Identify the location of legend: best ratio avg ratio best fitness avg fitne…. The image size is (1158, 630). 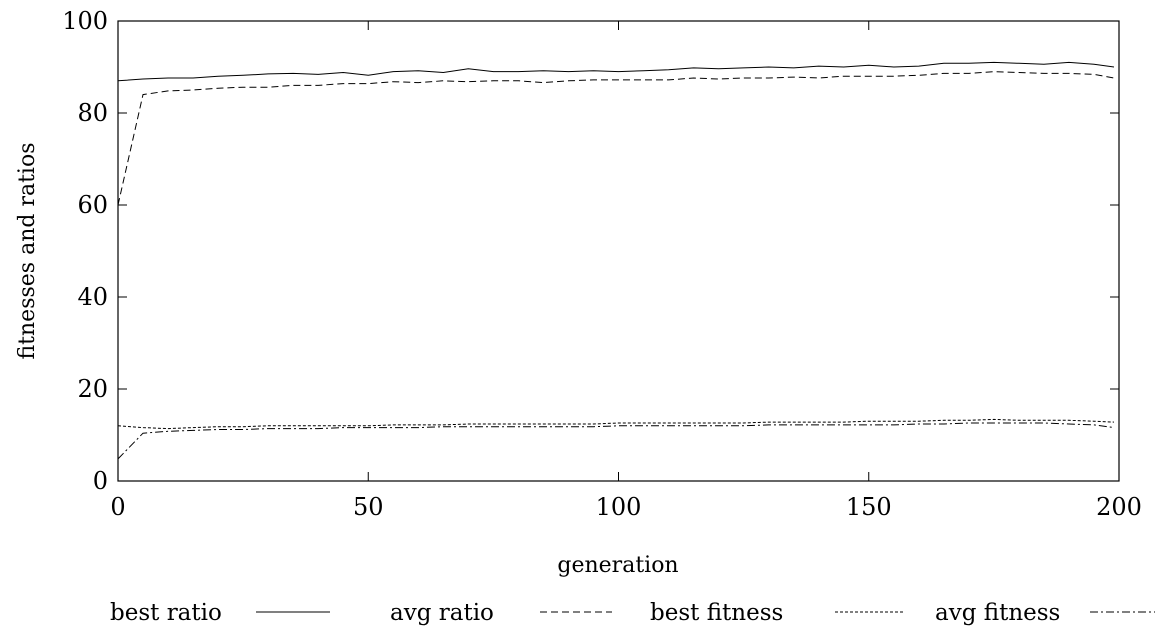
(632, 613).